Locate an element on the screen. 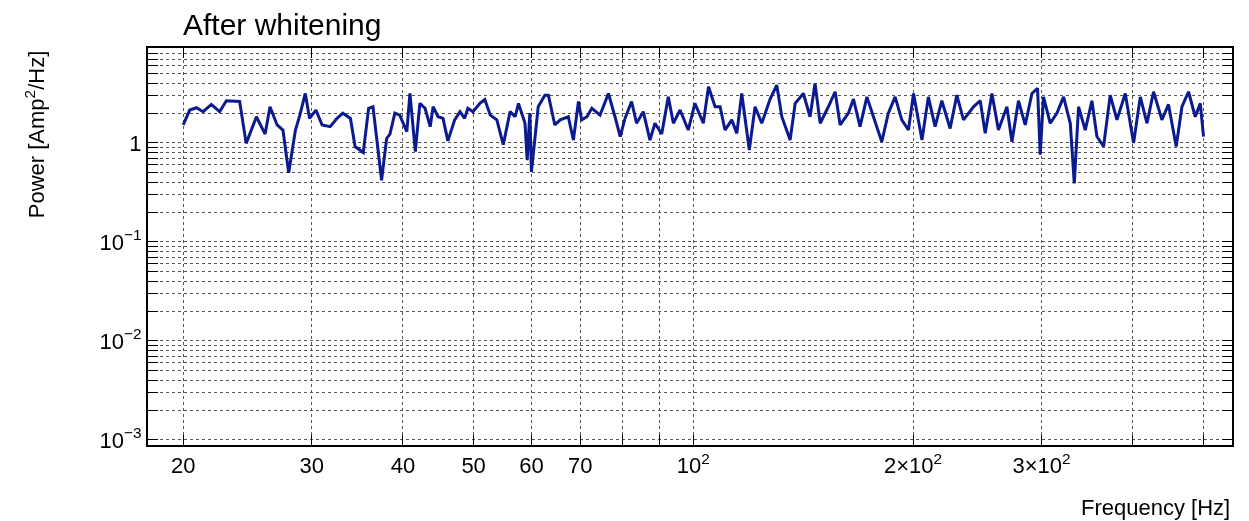  x-tick-label: 20 is located at coordinates (183, 466).